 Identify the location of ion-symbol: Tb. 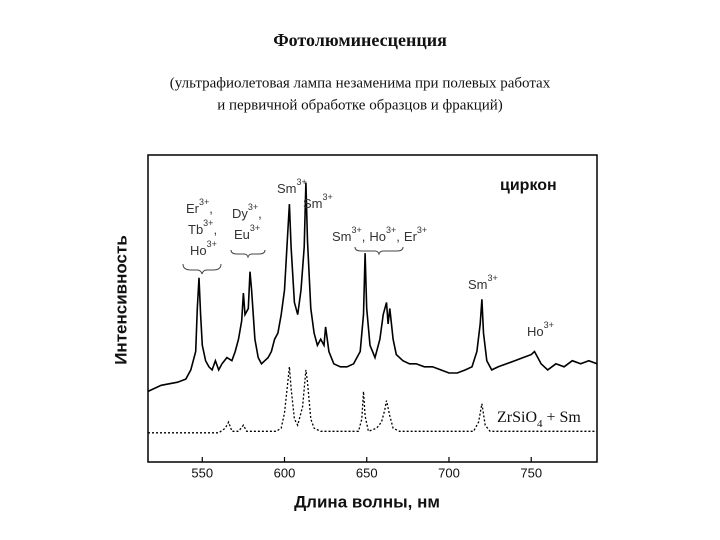
(195, 229).